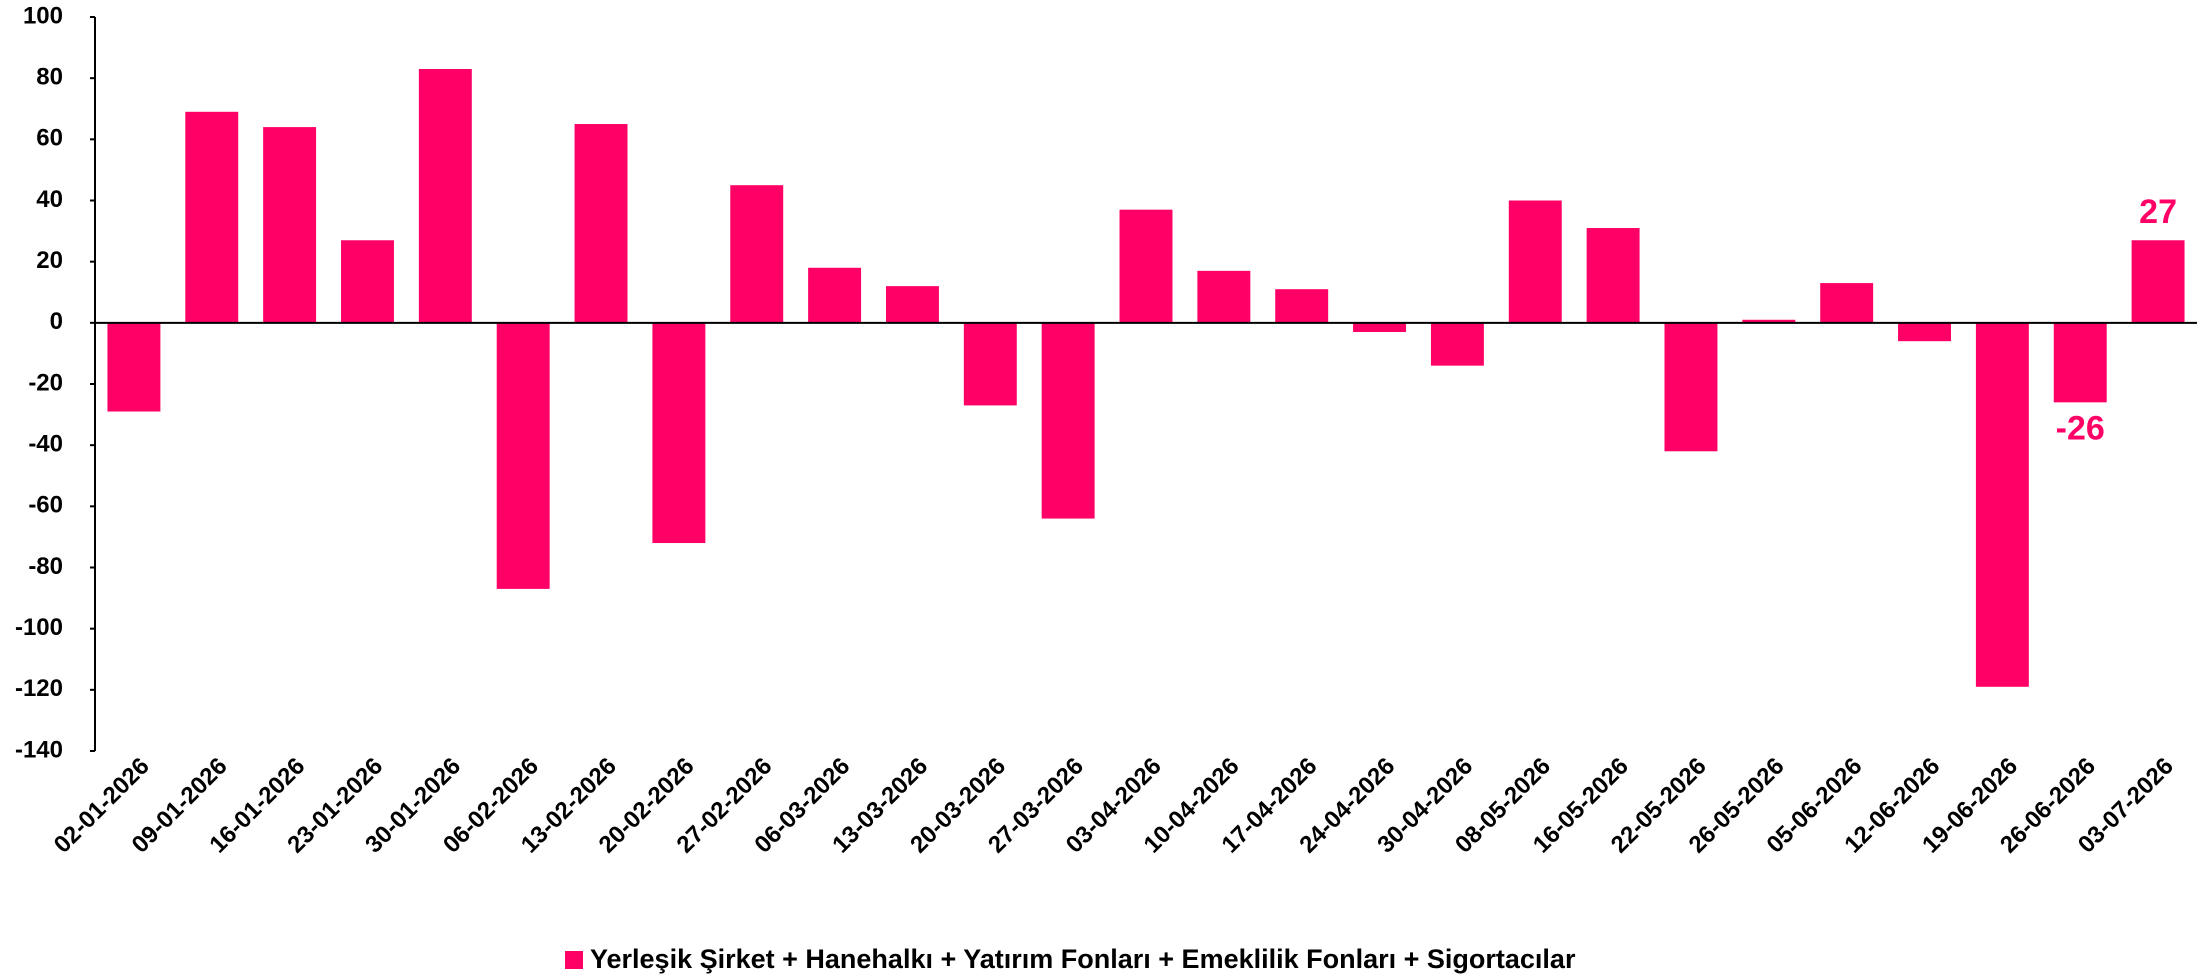  What do you see at coordinates (574, 960) in the screenshot?
I see `legend-swatch` at bounding box center [574, 960].